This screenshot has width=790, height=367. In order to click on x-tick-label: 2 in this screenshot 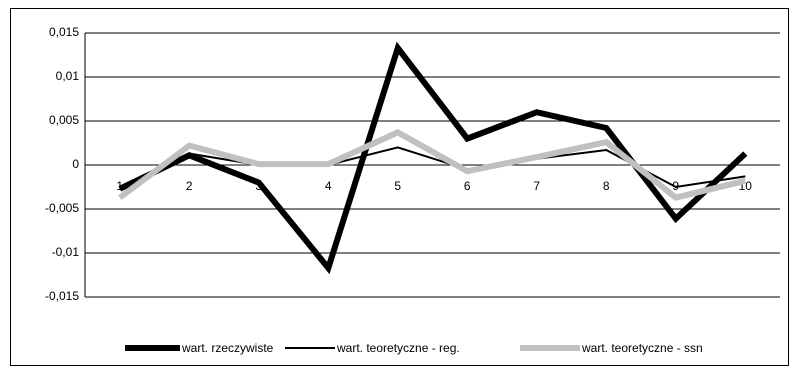, I will do `click(189, 186)`.